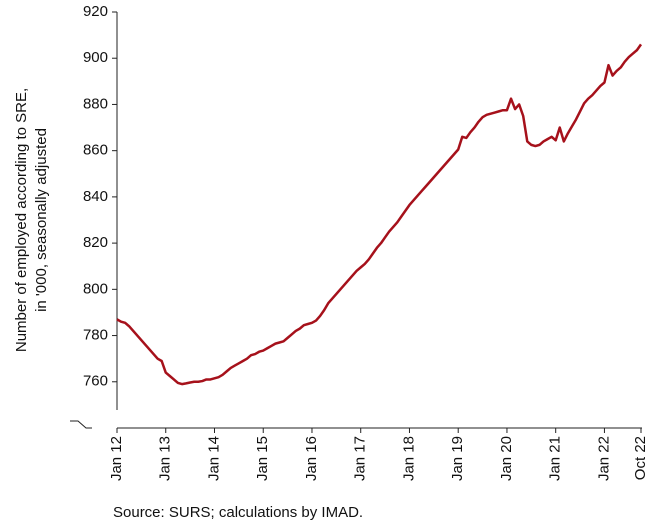 The height and width of the screenshot is (529, 654). Describe the element at coordinates (95, 103) in the screenshot. I see `y-tick-label: 880` at that location.